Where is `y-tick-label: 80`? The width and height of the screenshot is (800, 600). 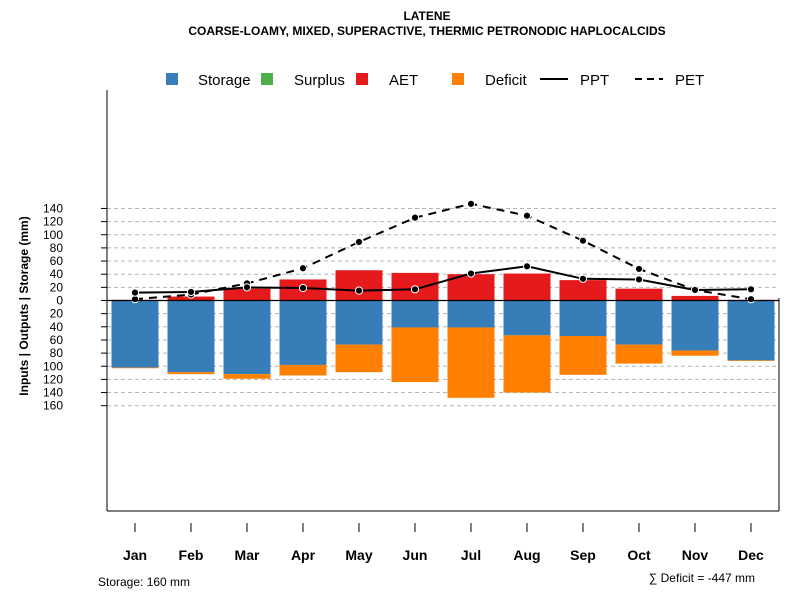 y-tick-label: 80 is located at coordinates (57, 353).